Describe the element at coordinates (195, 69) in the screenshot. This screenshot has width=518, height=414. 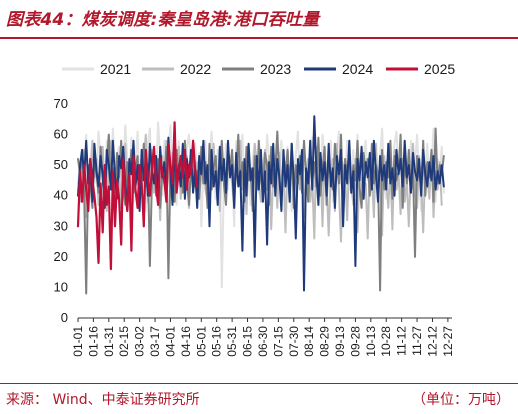
I see `legend-label-2022: 2022` at that location.